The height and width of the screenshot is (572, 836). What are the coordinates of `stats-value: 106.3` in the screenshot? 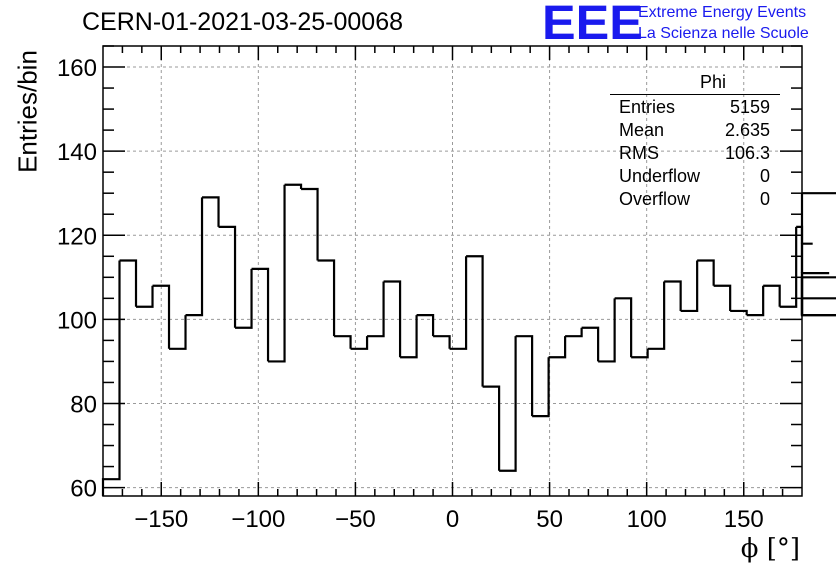 It's located at (747, 153).